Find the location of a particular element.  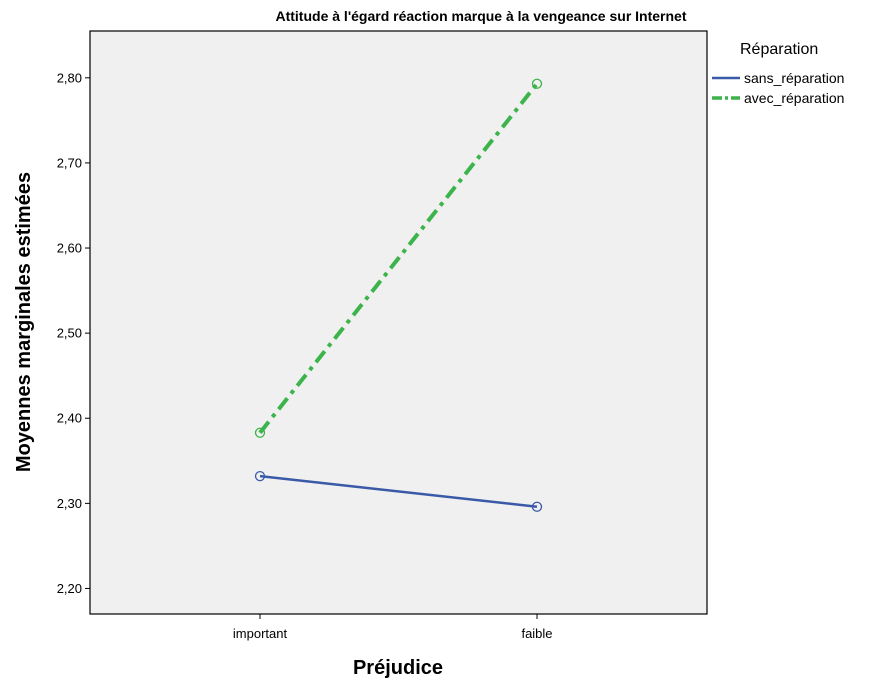

legend-label: avec_réparation is located at coordinates (794, 98).